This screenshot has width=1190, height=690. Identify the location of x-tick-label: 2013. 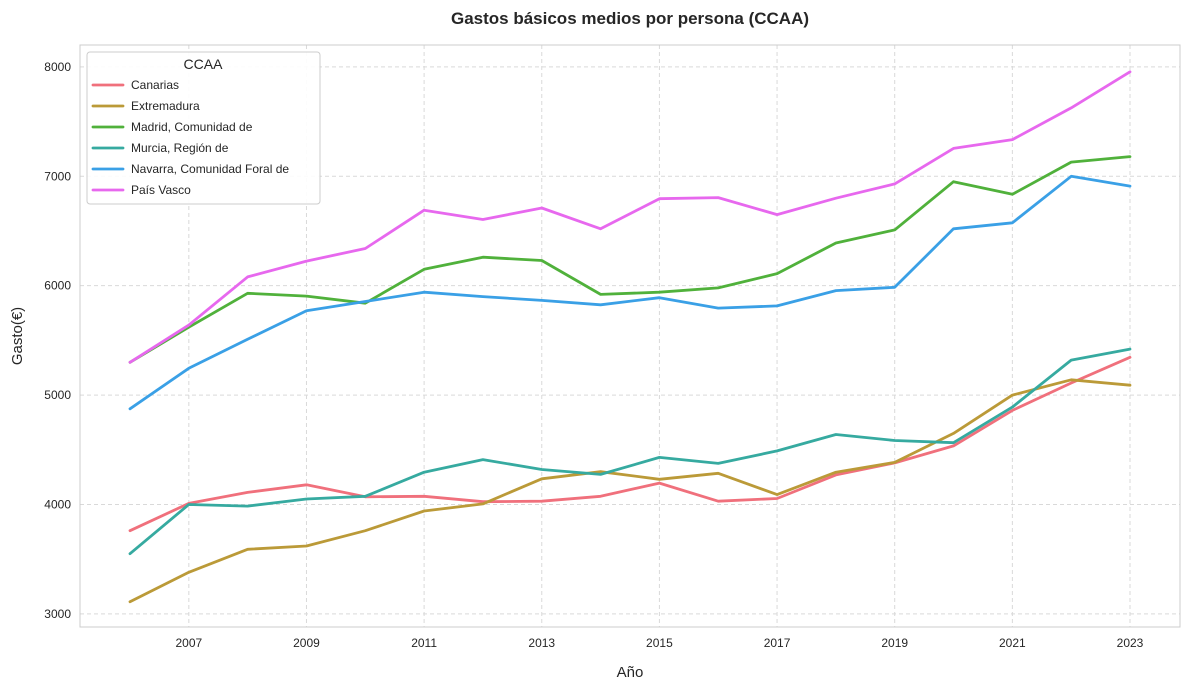
(541, 643).